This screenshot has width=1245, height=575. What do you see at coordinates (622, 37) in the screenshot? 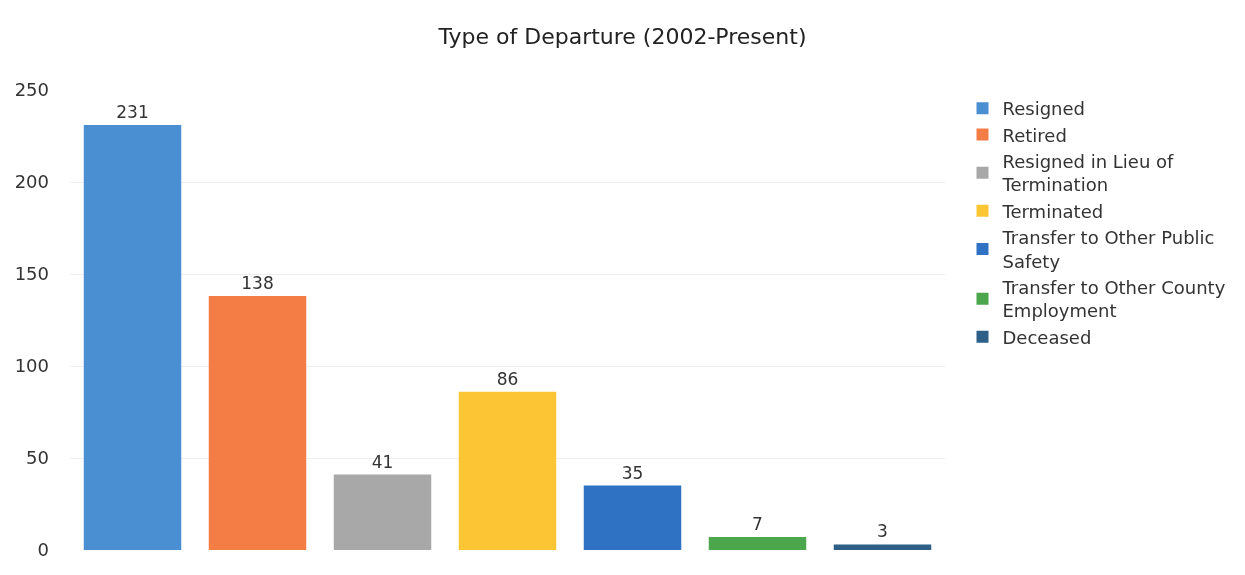
I see `chart-title: Type of Departure (2002-Present)` at bounding box center [622, 37].